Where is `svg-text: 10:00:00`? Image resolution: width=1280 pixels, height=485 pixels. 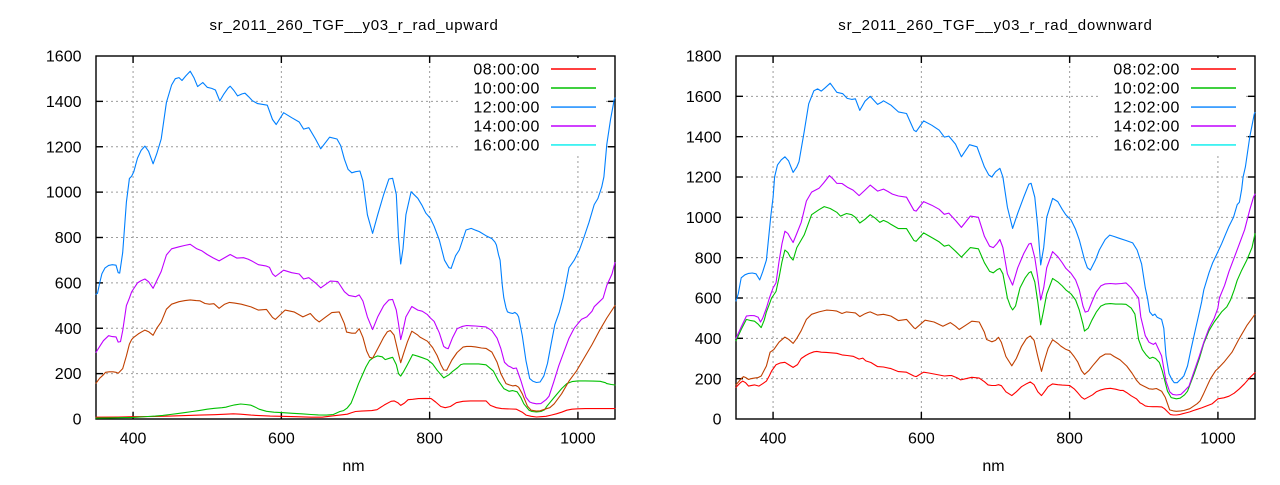 svg-text: 10:00:00 is located at coordinates (506, 89).